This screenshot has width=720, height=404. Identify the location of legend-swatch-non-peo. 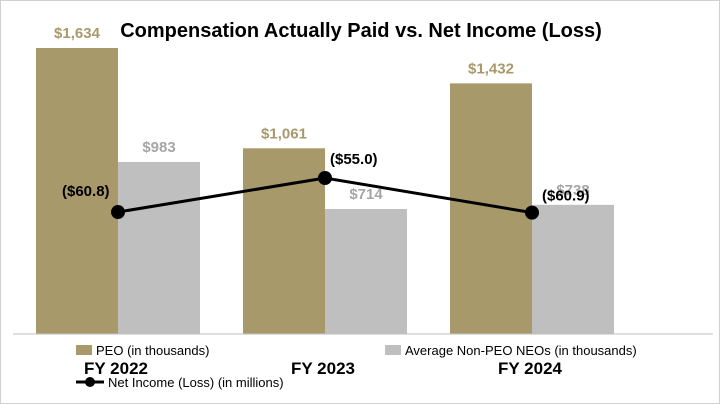
(393, 350).